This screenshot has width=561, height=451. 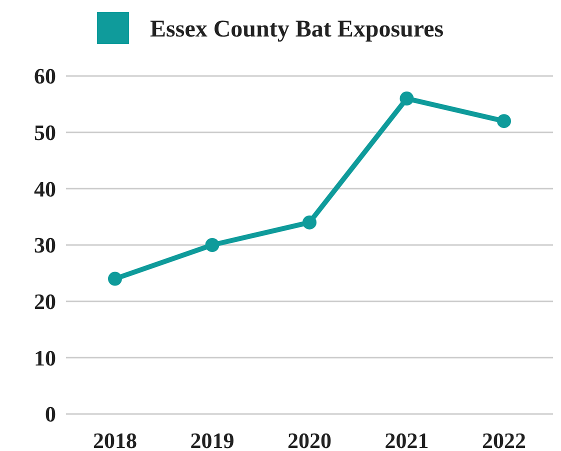 What do you see at coordinates (45, 245) in the screenshot?
I see `y-tick-label: 30` at bounding box center [45, 245].